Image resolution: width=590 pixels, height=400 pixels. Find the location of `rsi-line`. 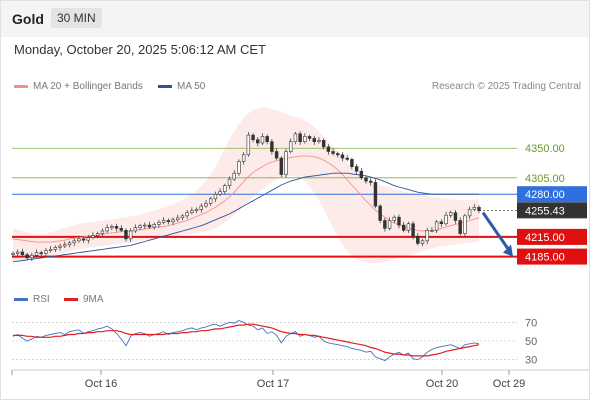

rsi-line is located at coordinates (246, 341).